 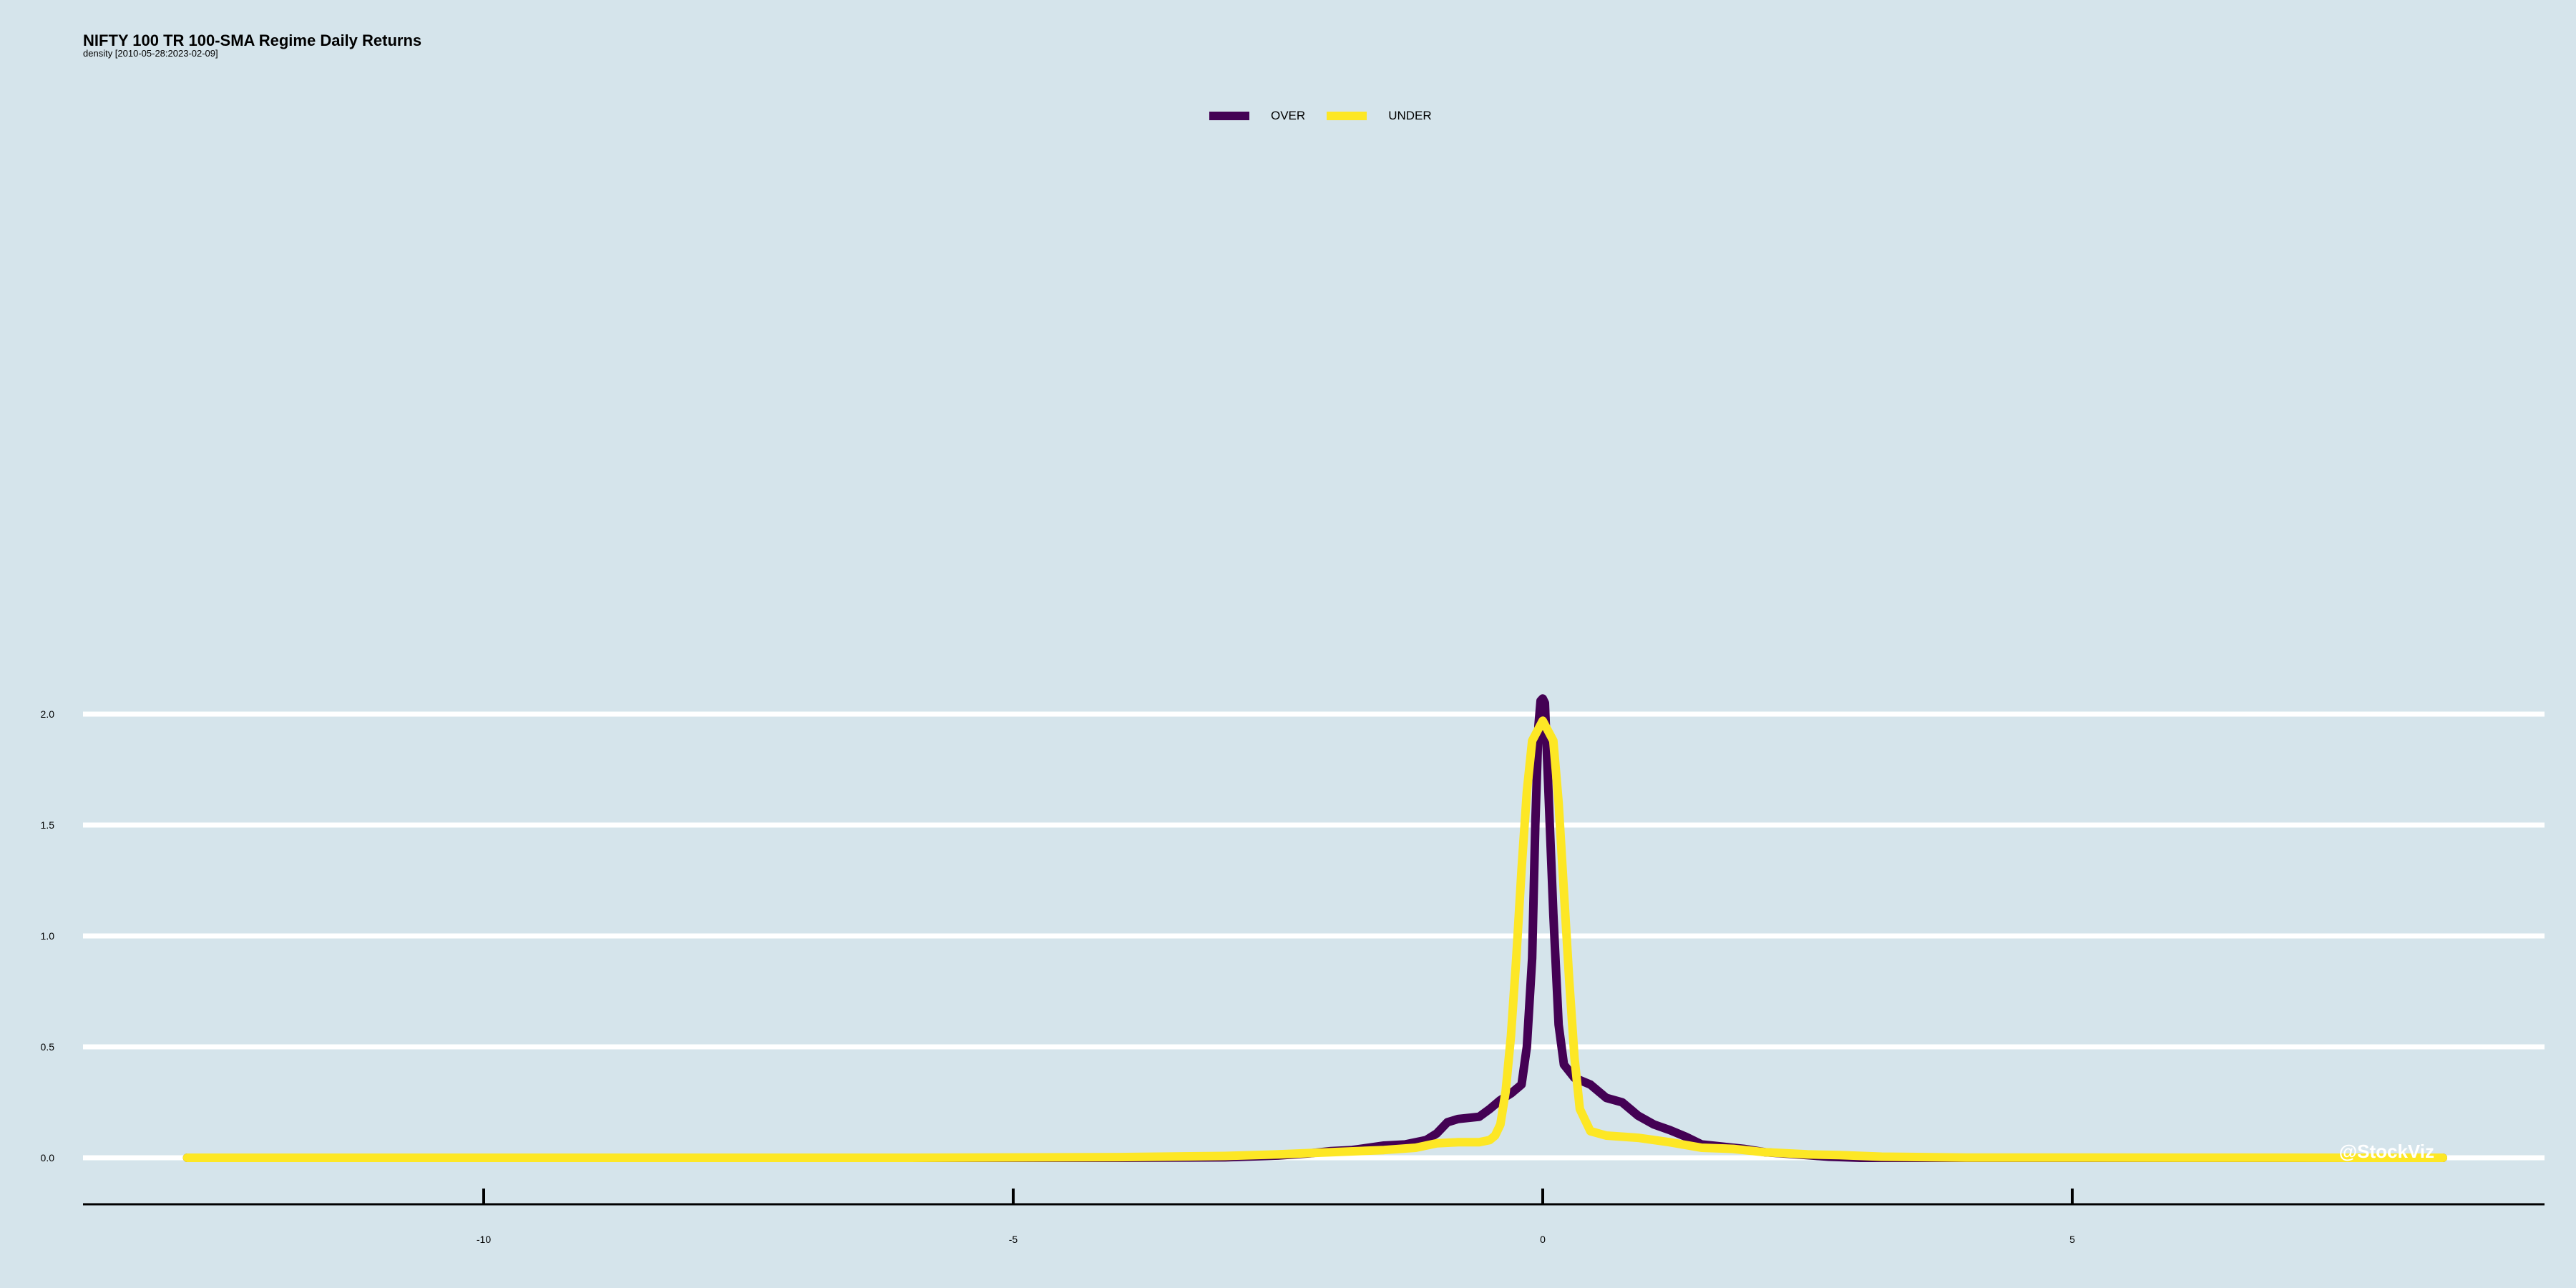 I want to click on y-tick-label: 1.5, so click(x=48, y=825).